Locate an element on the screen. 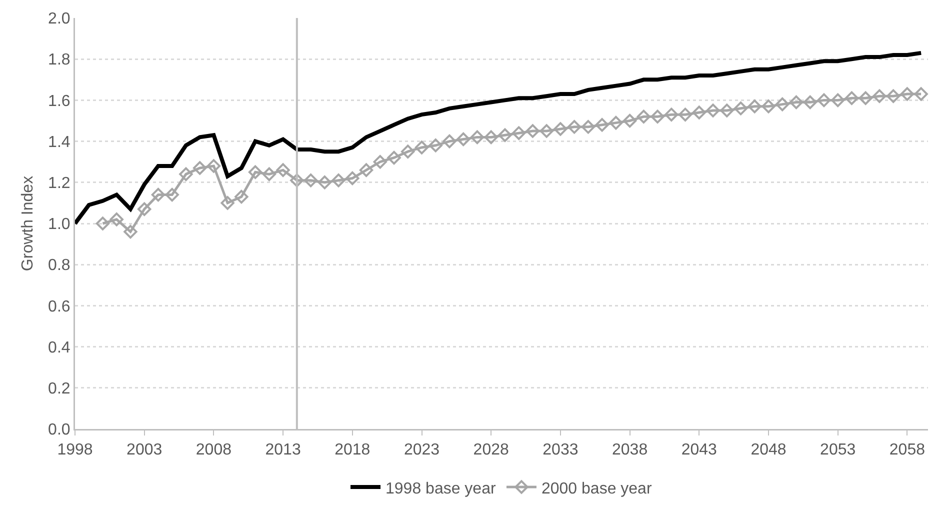 This screenshot has height=521, width=930. x-tick-label: 2043 is located at coordinates (699, 450).